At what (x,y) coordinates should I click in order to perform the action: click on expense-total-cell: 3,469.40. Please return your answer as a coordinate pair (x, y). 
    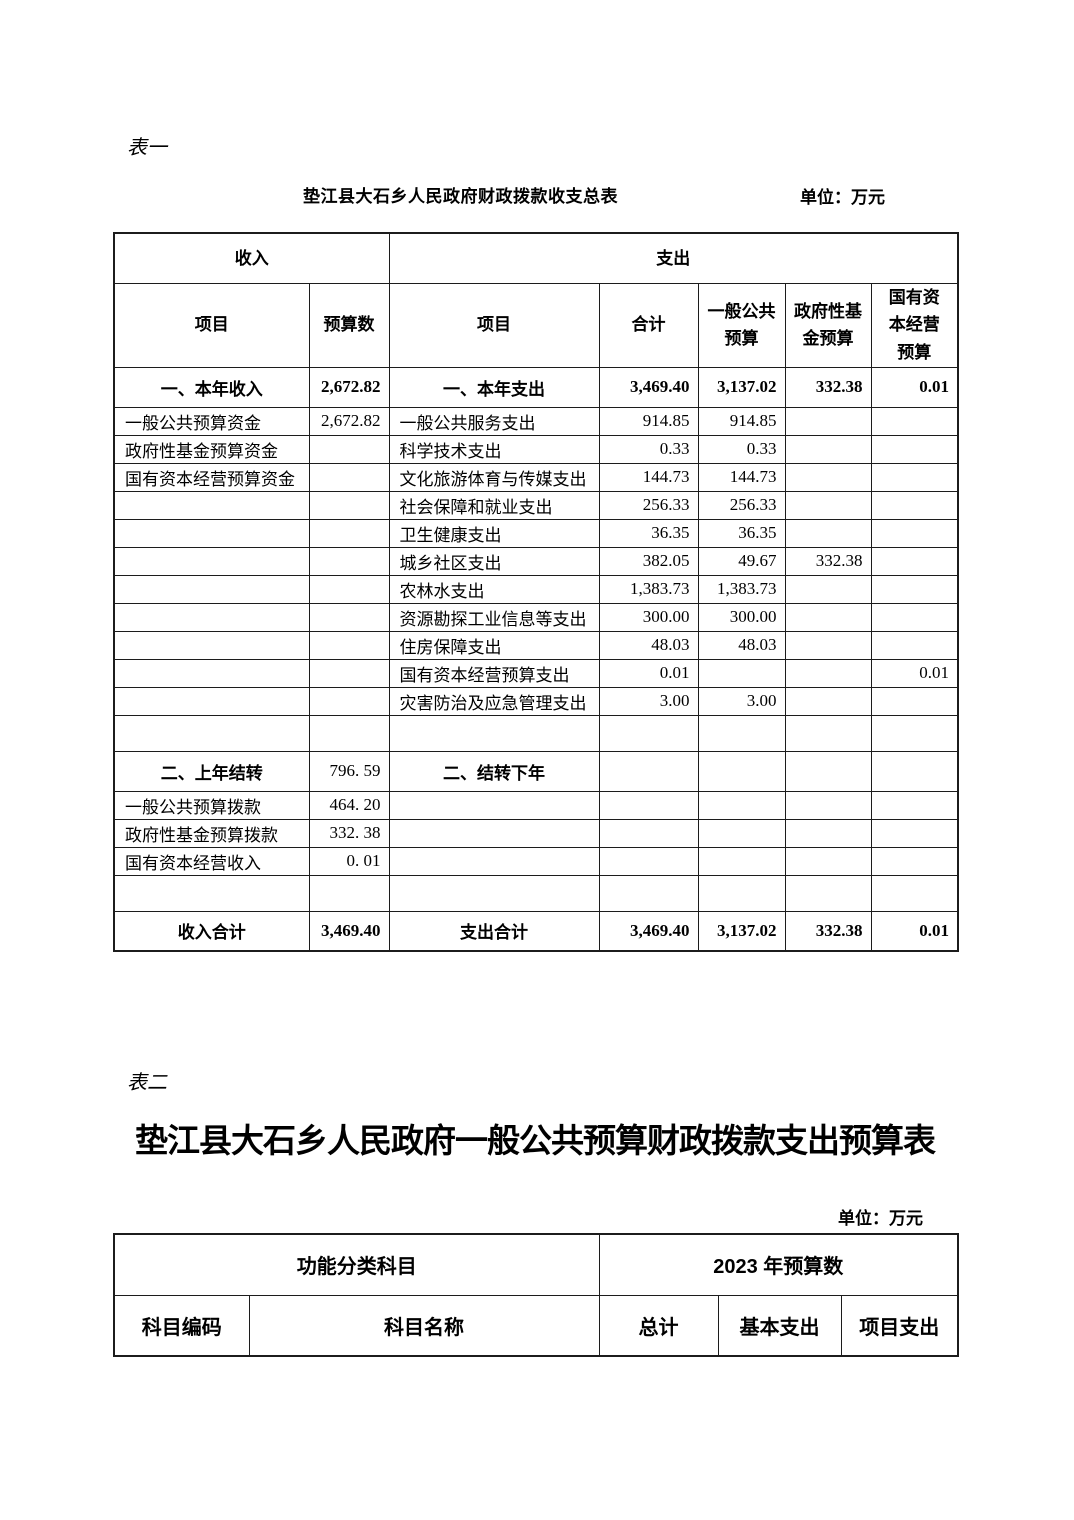
    Looking at the image, I should click on (648, 931).